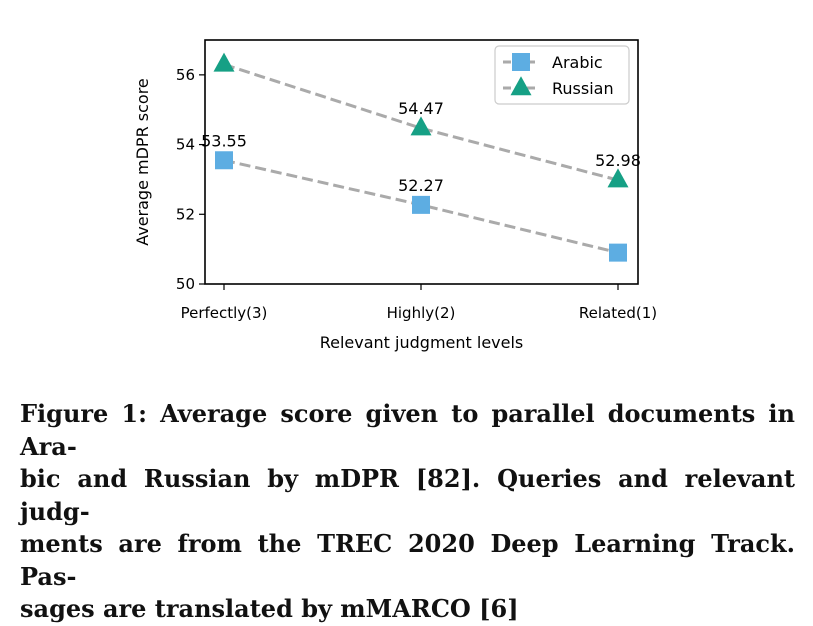  Describe the element at coordinates (142, 162) in the screenshot. I see `y-axis-label: Average mDPR score` at that location.